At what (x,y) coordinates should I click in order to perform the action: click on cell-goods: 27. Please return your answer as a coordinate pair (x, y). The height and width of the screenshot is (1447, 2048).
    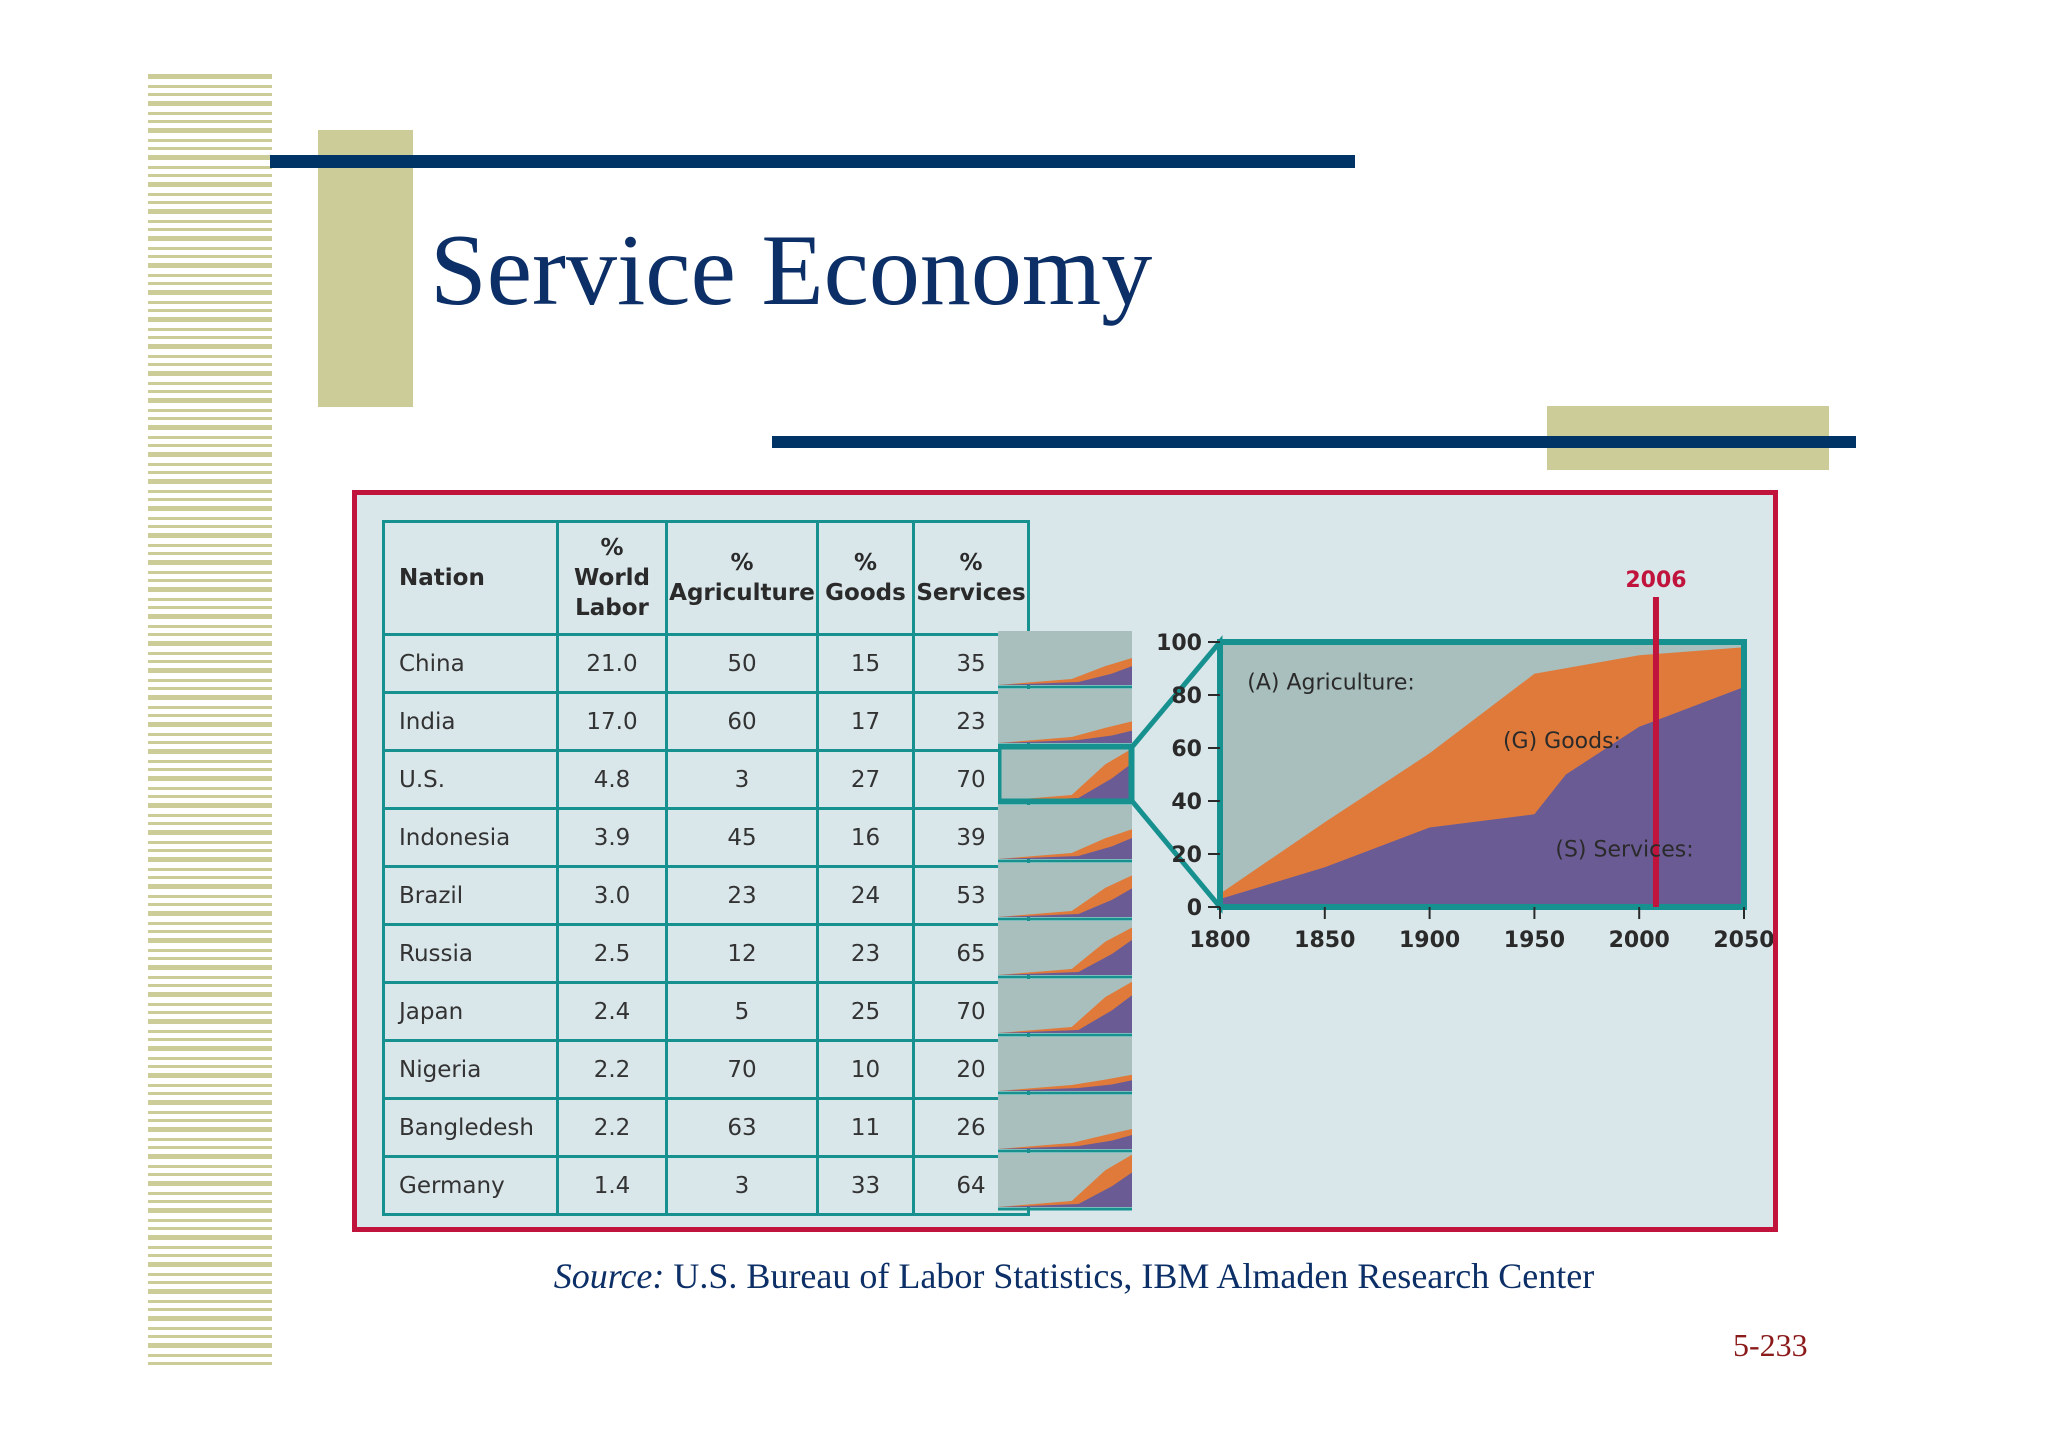
    Looking at the image, I should click on (865, 779).